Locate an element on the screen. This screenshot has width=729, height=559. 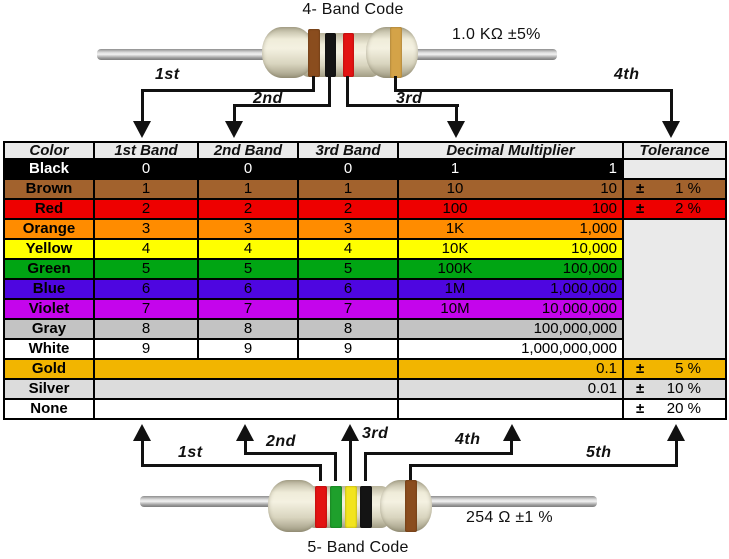
color-name-cell: Yellow is located at coordinates (49, 249).